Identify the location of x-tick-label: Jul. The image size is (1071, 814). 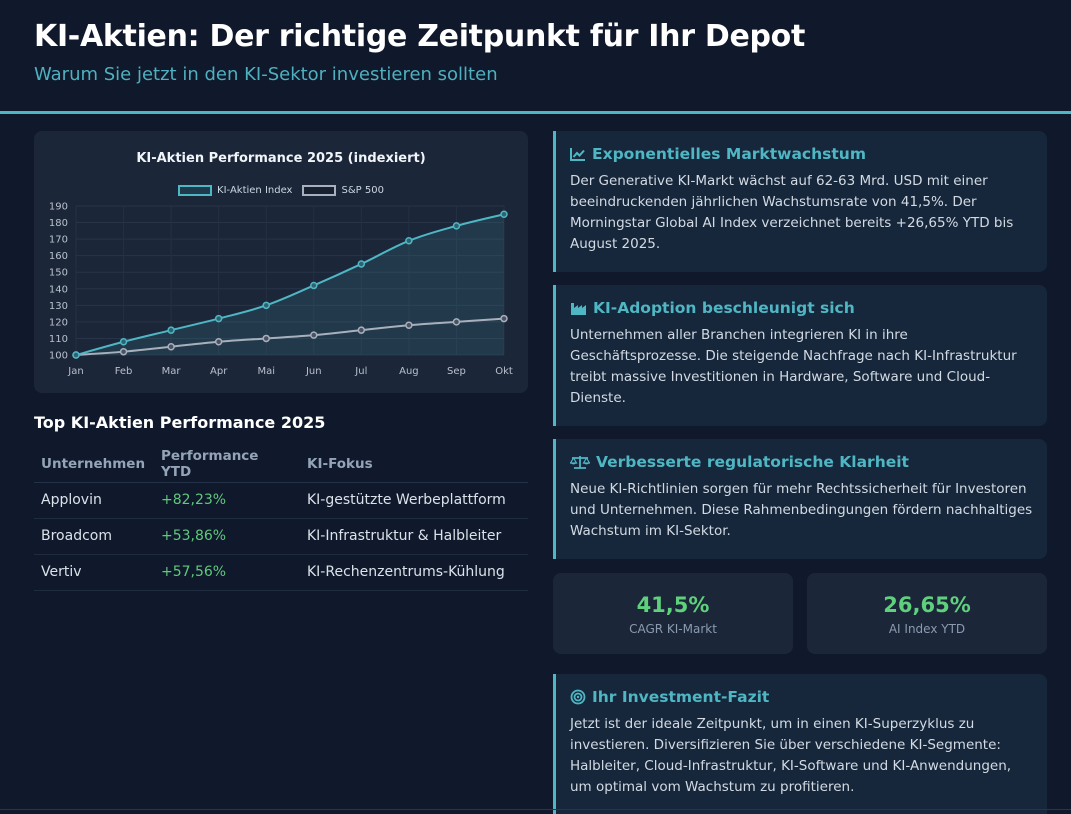
(360, 371).